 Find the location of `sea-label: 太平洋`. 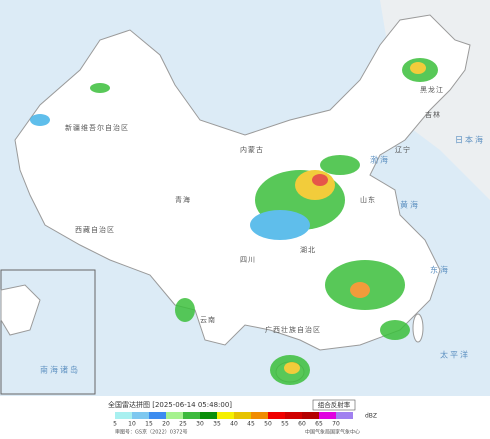

sea-label: 太平洋 is located at coordinates (455, 355).